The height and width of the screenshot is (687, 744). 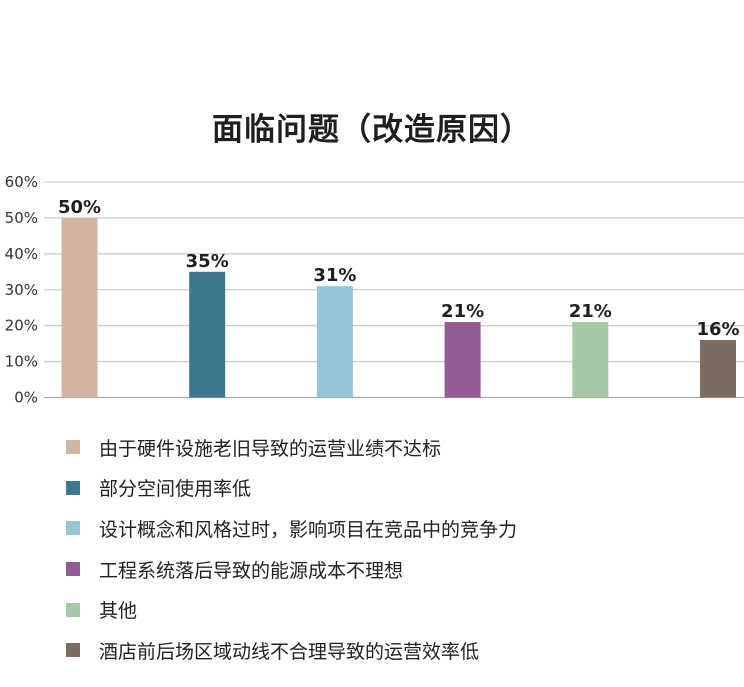 I want to click on y-axis-tick-labels: 0% 10% 20% 30% 40% 50% 60%, so click(x=21, y=290).